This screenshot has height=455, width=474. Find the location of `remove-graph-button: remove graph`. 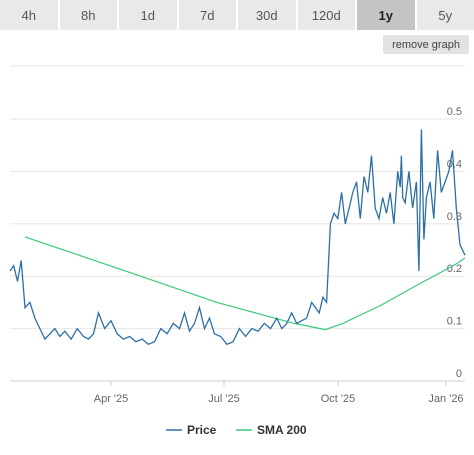

remove-graph-button: remove graph is located at coordinates (426, 44).